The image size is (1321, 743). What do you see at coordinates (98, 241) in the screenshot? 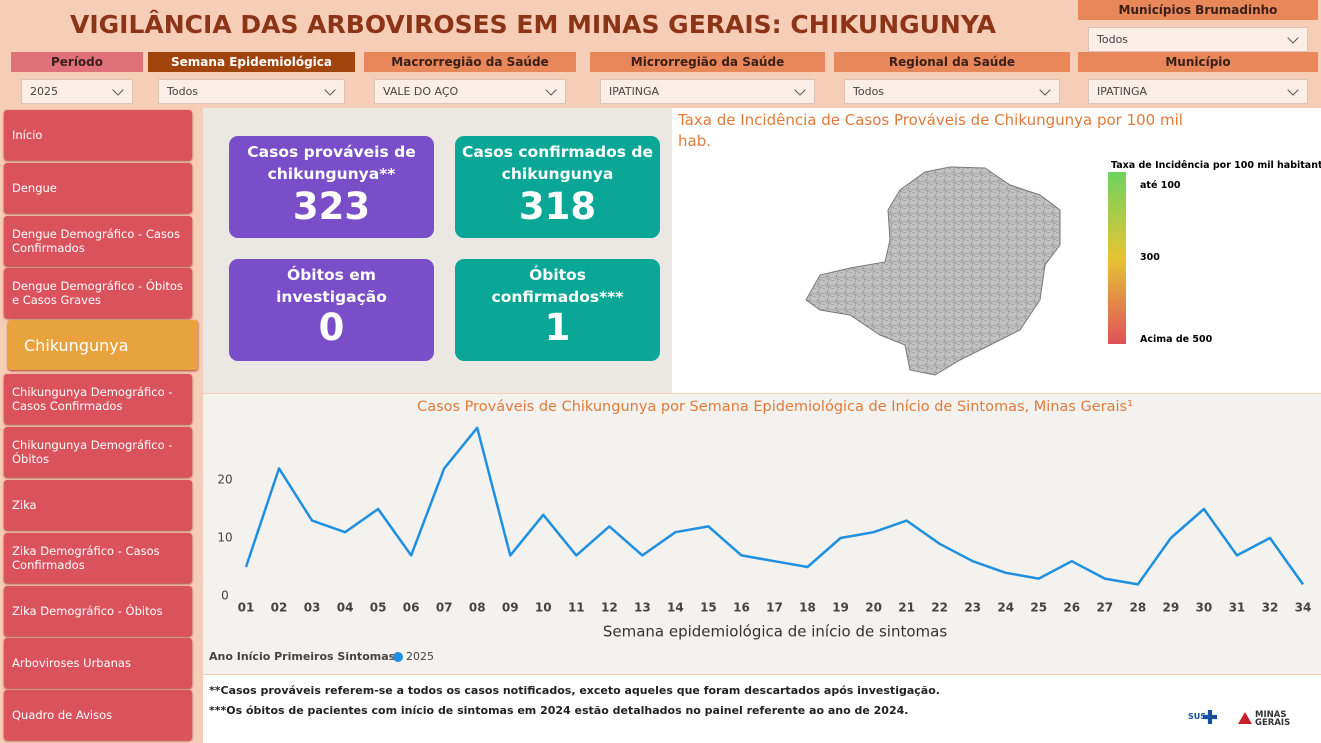
I see `nav-item: Dengue Demográfico - Casos Confirmados` at bounding box center [98, 241].